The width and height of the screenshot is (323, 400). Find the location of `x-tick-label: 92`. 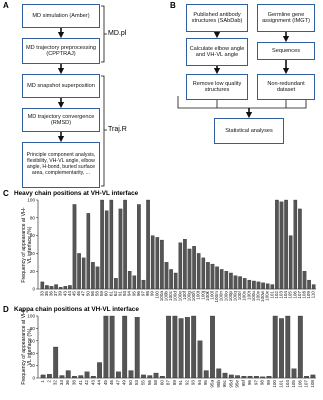

x-tick-label: 92 is located at coordinates (186, 383).